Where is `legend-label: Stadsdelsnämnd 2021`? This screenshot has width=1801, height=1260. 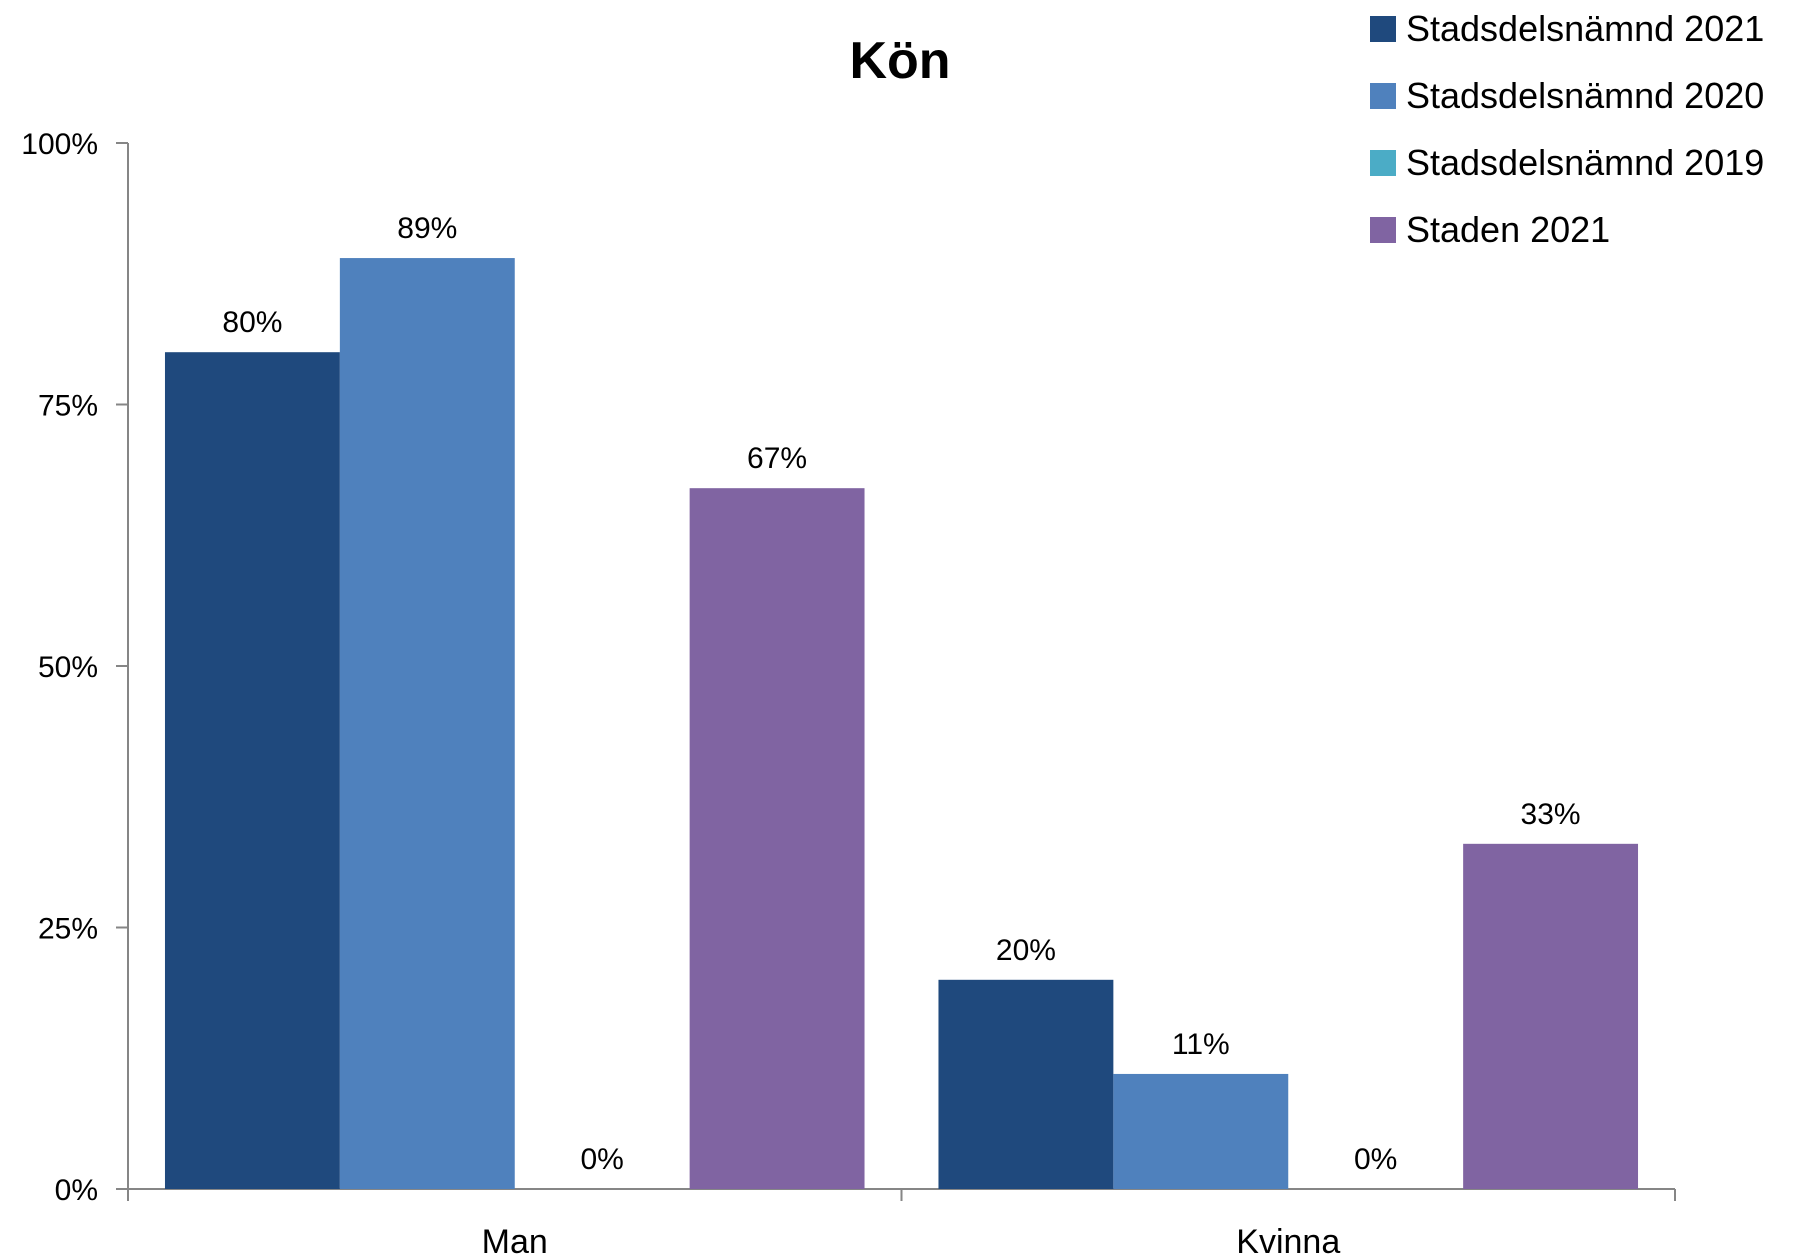 legend-label: Stadsdelsnämnd 2021 is located at coordinates (1585, 28).